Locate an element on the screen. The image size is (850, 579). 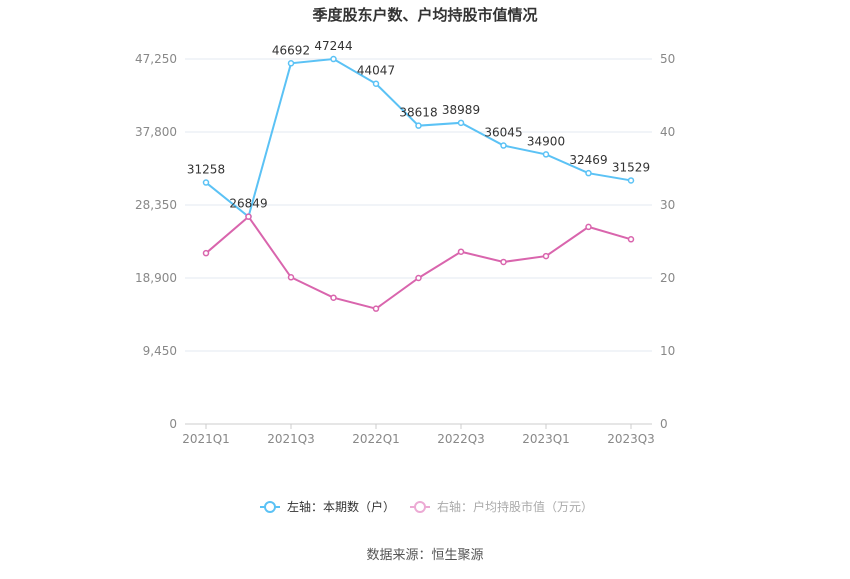
x-tick-label: 2022Q1 is located at coordinates (376, 439).